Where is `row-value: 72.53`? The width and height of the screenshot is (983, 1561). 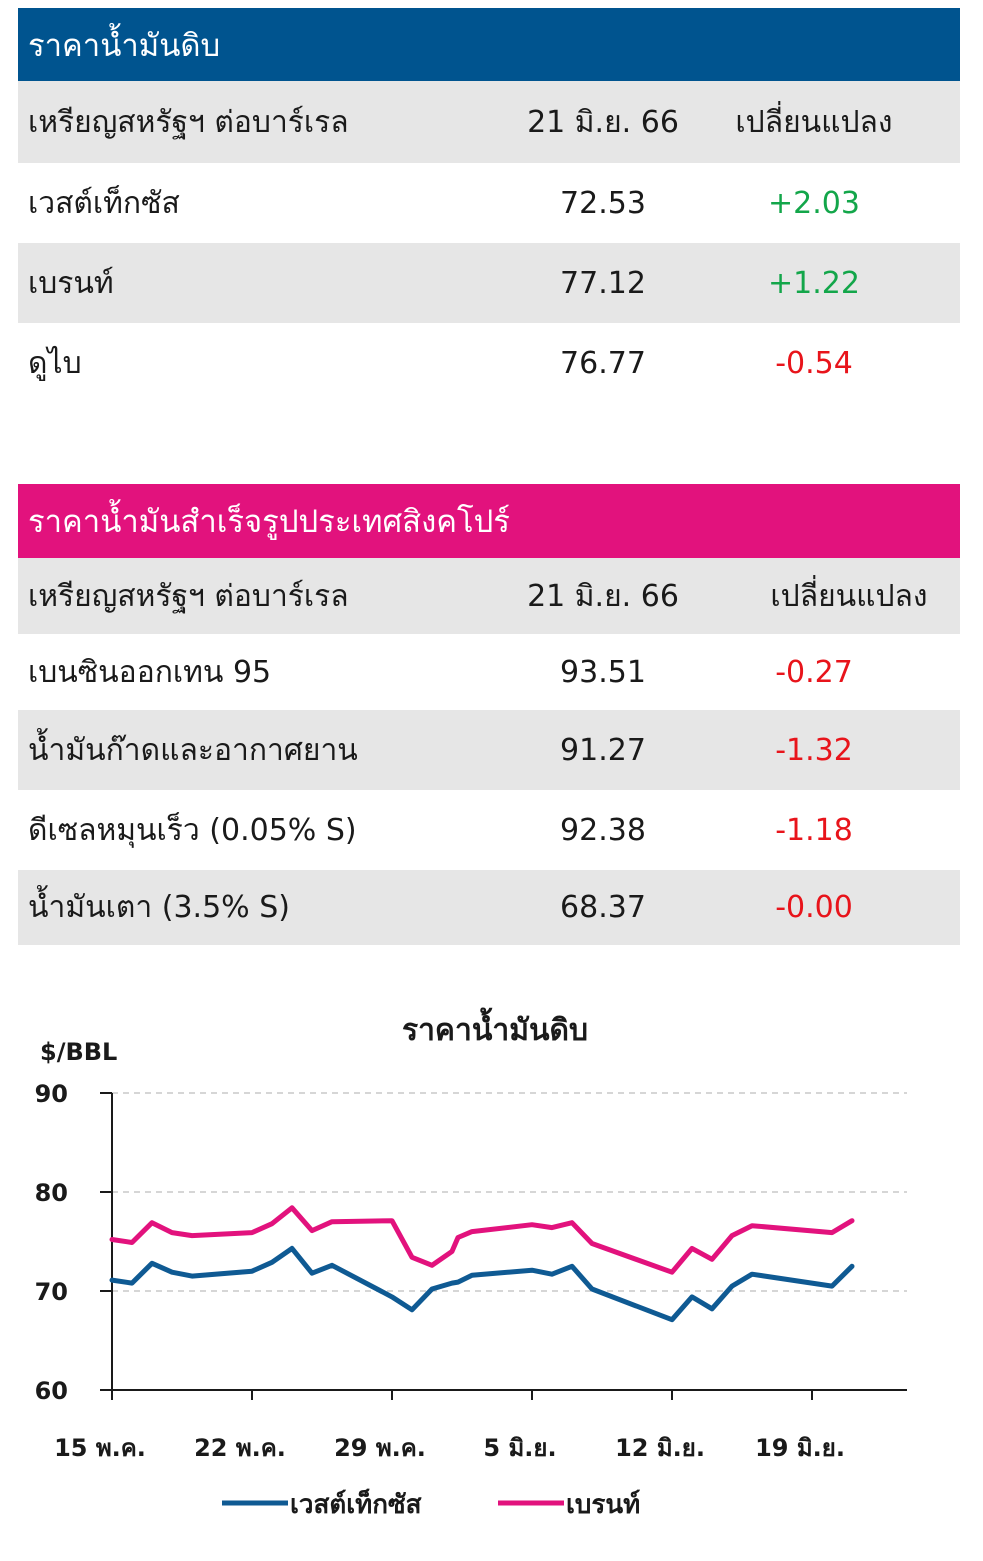 row-value: 72.53 is located at coordinates (603, 203).